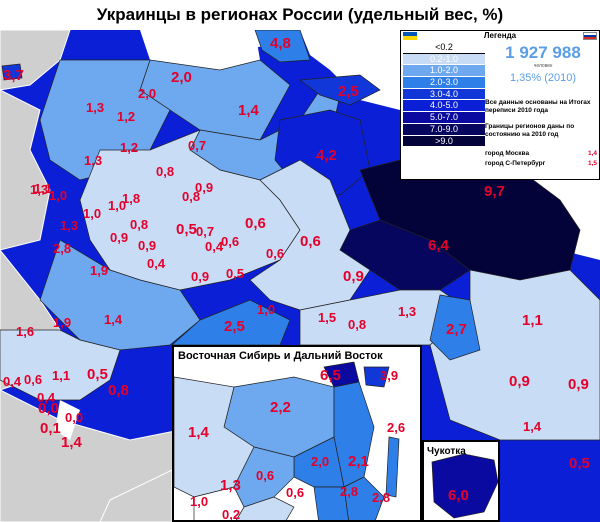  Describe the element at coordinates (62, 248) in the screenshot. I see `region-label-29: 2,8` at that location.